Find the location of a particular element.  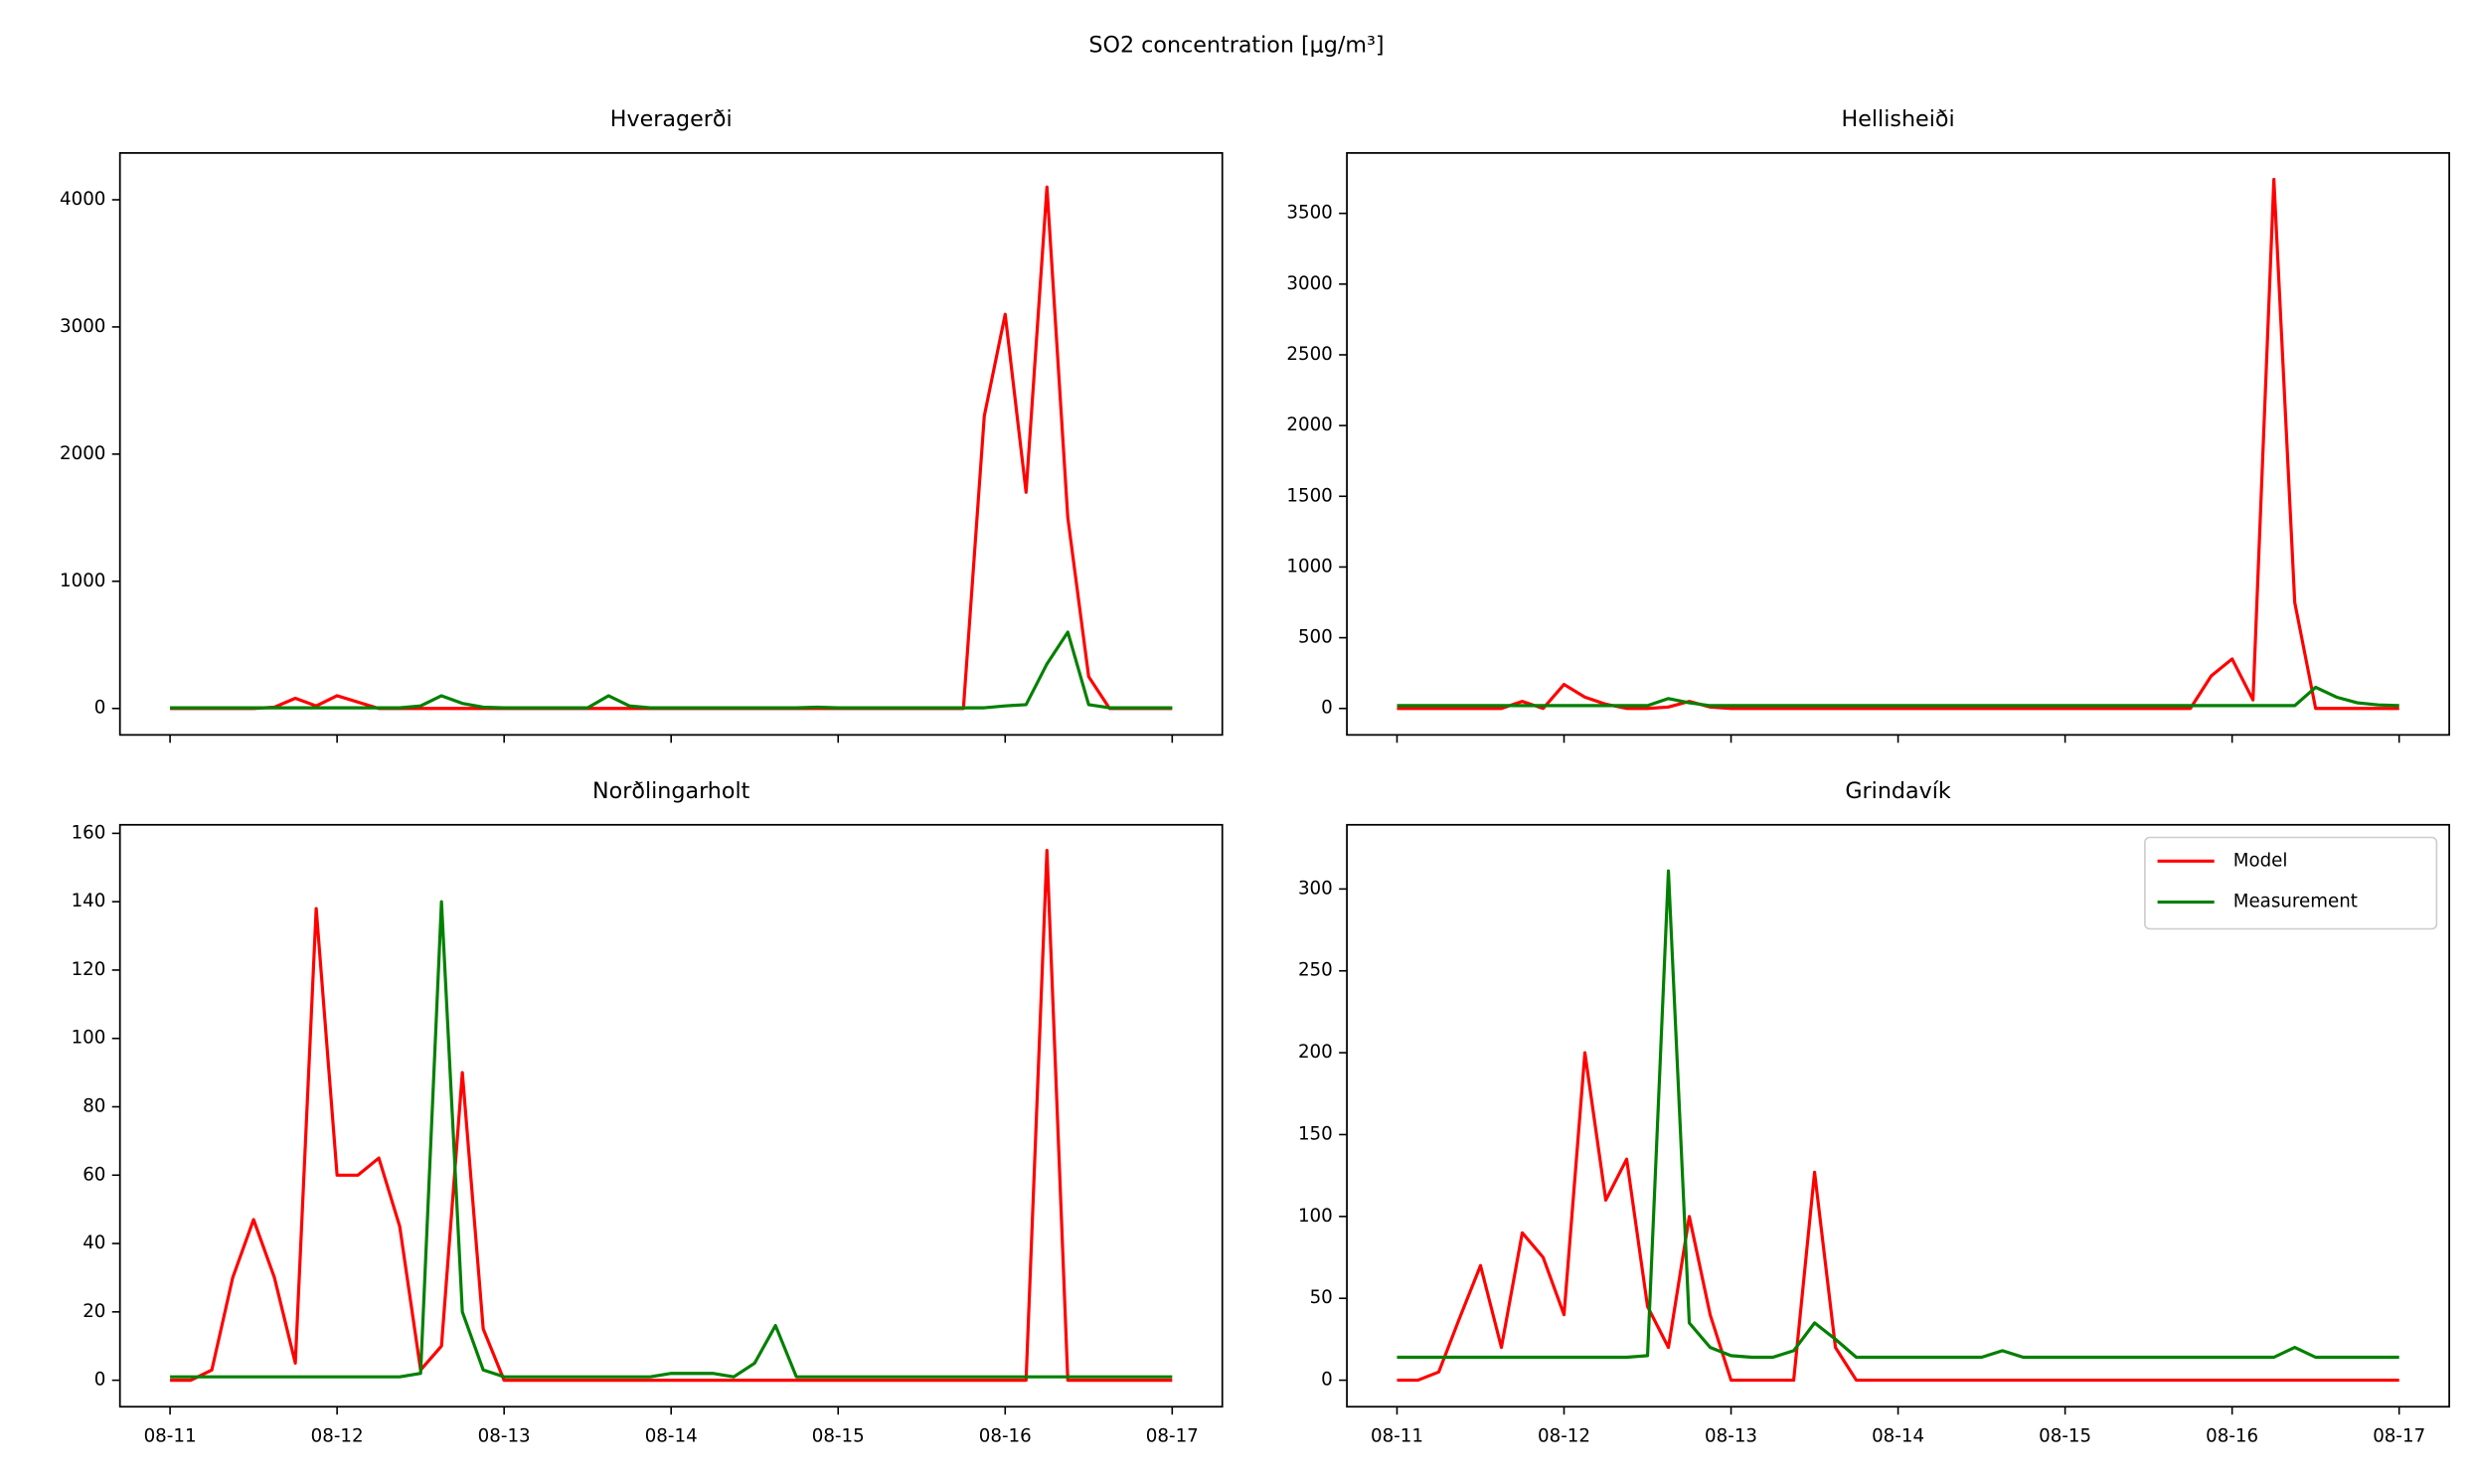

y-tick-label: 300 is located at coordinates (1315, 888).